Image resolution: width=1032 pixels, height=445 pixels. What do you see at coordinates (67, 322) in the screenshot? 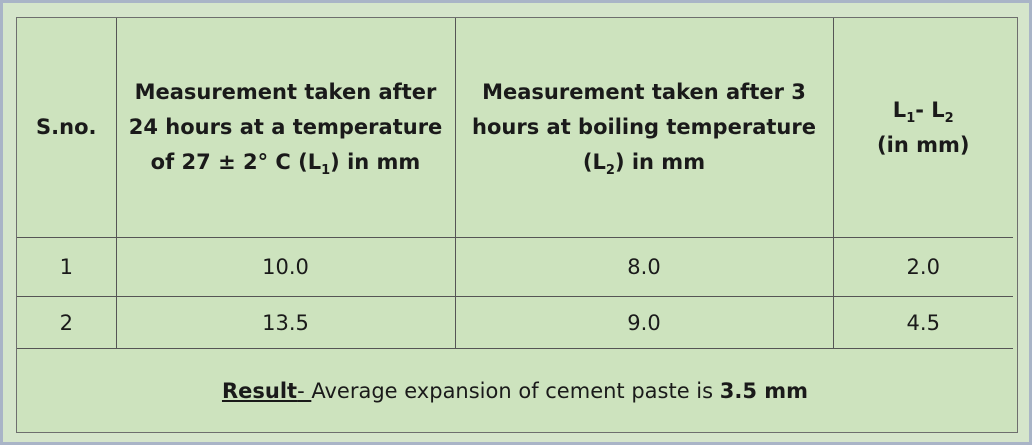
I see `cell-sno: 2` at bounding box center [67, 322].